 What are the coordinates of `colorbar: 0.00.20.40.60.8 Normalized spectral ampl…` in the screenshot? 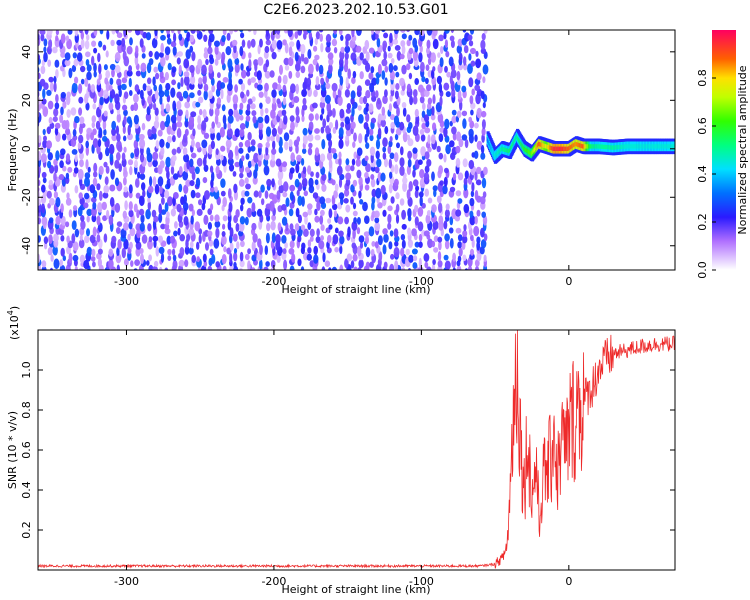 It's located at (722, 154).